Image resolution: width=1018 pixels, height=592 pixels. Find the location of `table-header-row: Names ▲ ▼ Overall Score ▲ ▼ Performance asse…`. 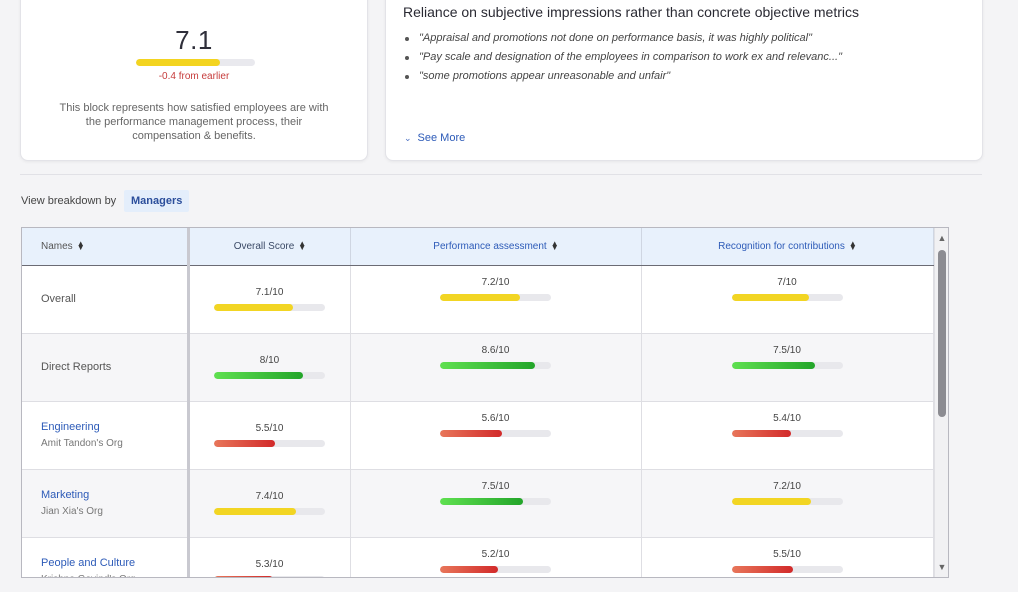

table-header-row: Names ▲ ▼ Overall Score ▲ ▼ Performance asse… is located at coordinates (478, 247).